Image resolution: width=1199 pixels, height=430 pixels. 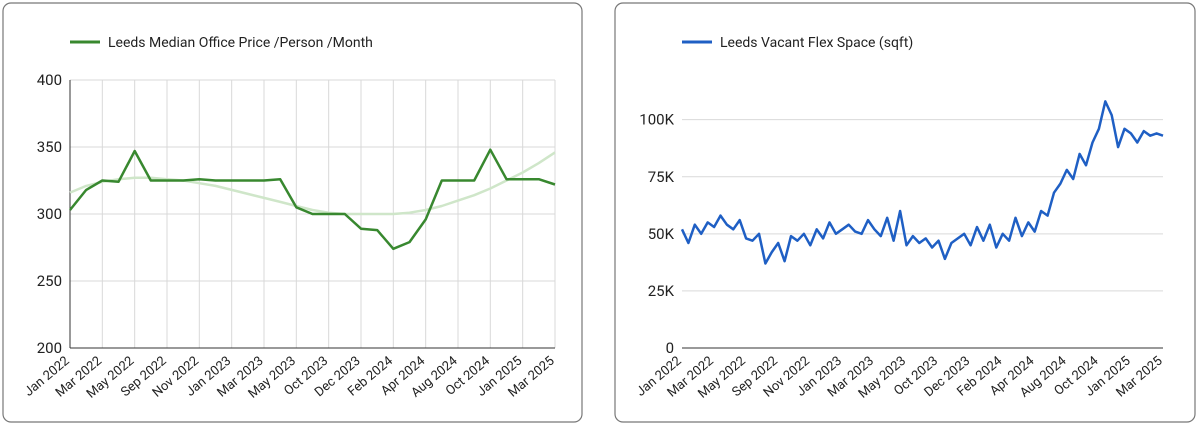 I want to click on y-tick-label: 75K, so click(x=661, y=177).